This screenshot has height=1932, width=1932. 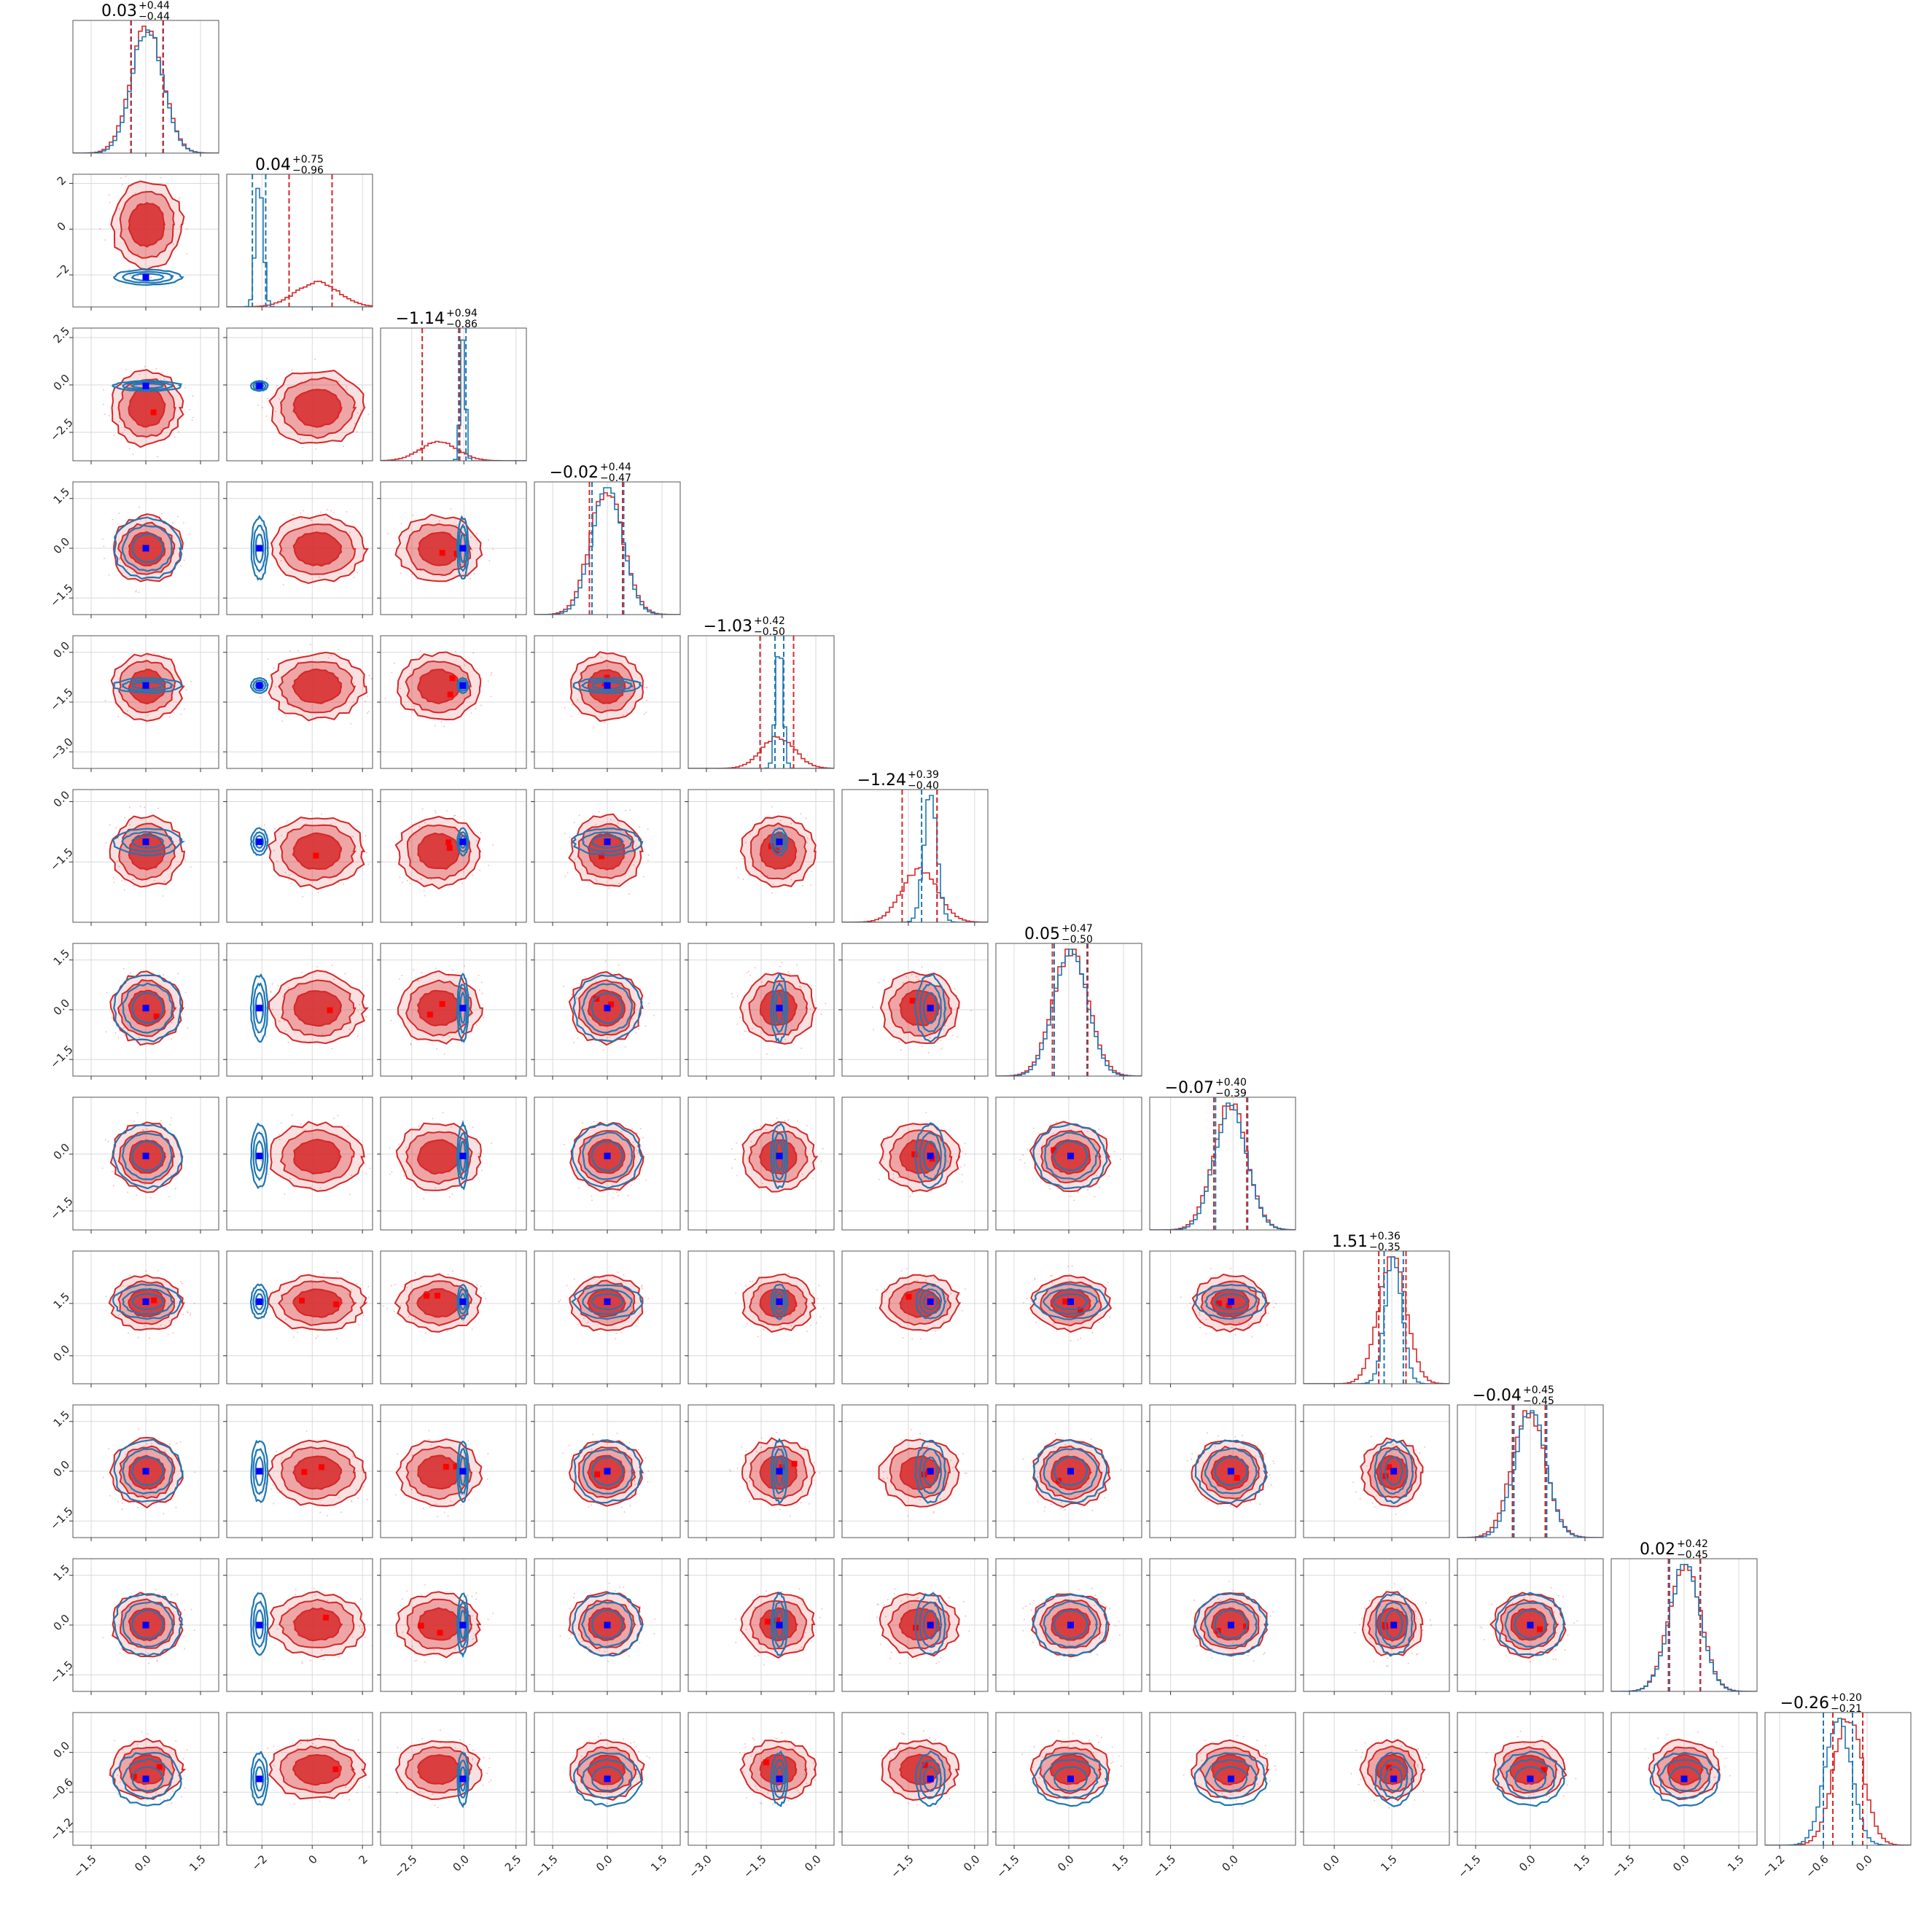 I want to click on y-tick-label: −1.5, so click(x=61, y=1672).